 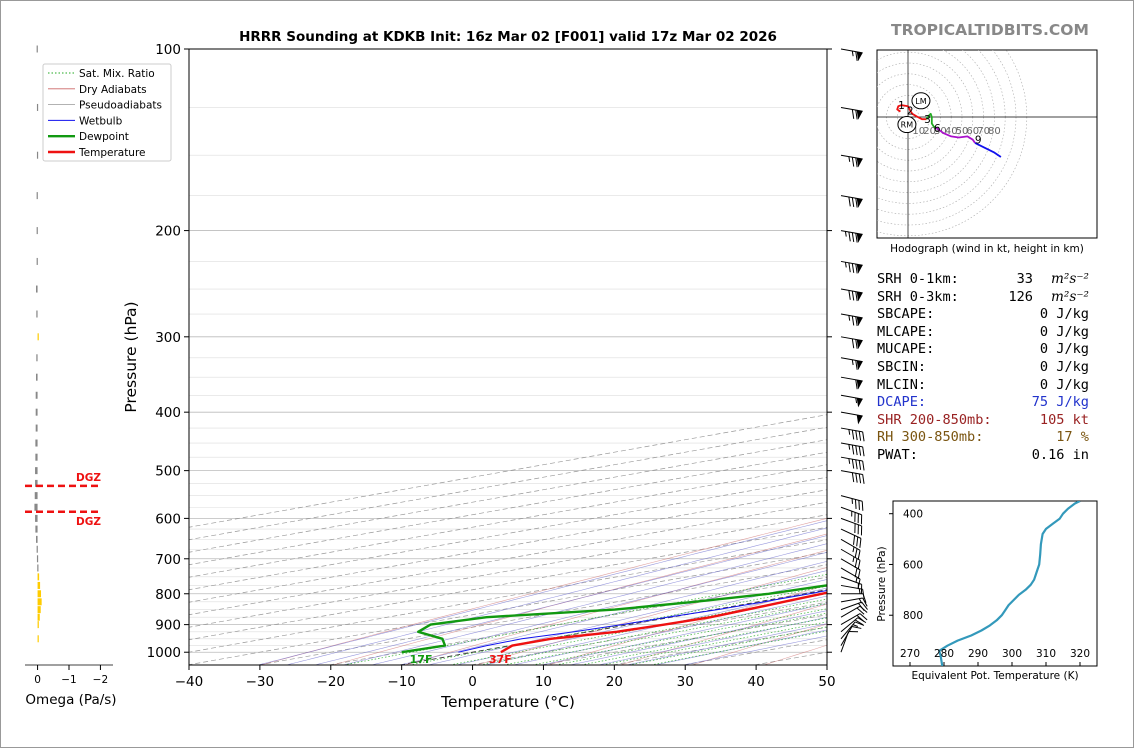 I want to click on theta-e-x-tick-label: 300, so click(x=1012, y=654).